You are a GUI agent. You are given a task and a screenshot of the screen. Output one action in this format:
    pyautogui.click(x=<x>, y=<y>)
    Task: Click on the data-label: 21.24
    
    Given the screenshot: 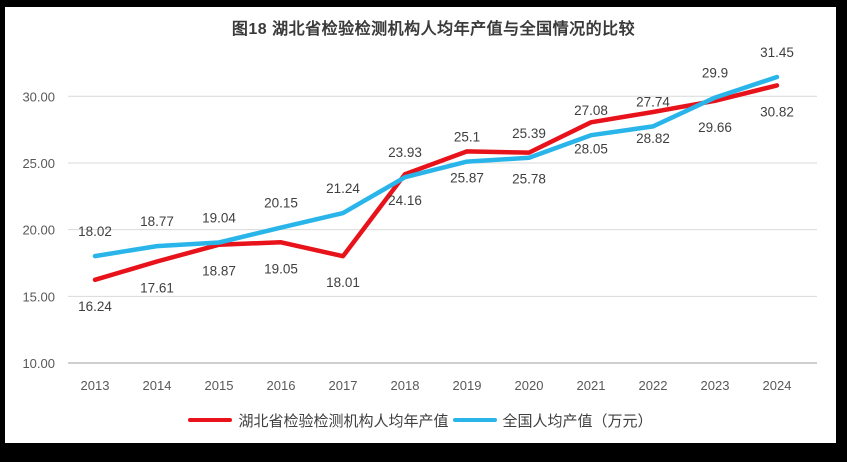 What is the action you would take?
    pyautogui.click(x=343, y=188)
    